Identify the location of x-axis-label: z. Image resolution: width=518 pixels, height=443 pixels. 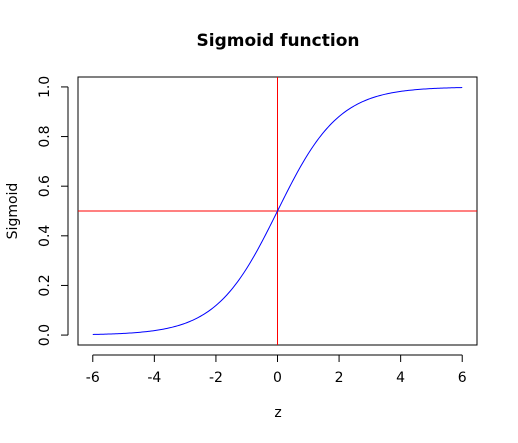
(277, 413).